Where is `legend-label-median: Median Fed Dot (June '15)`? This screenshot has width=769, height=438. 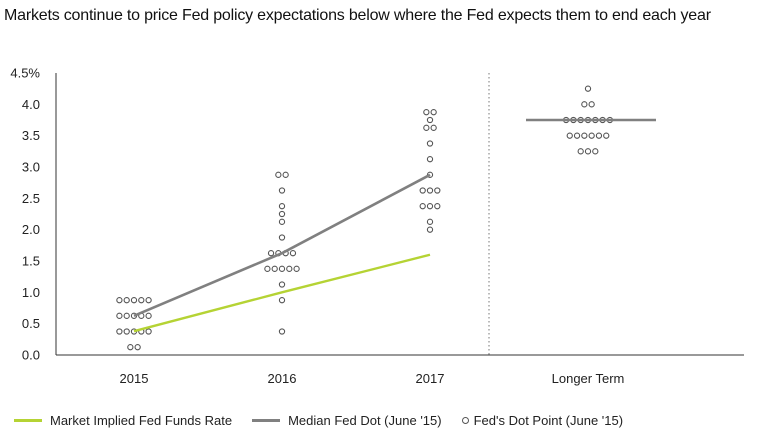 legend-label-median: Median Fed Dot (June '15) is located at coordinates (365, 420).